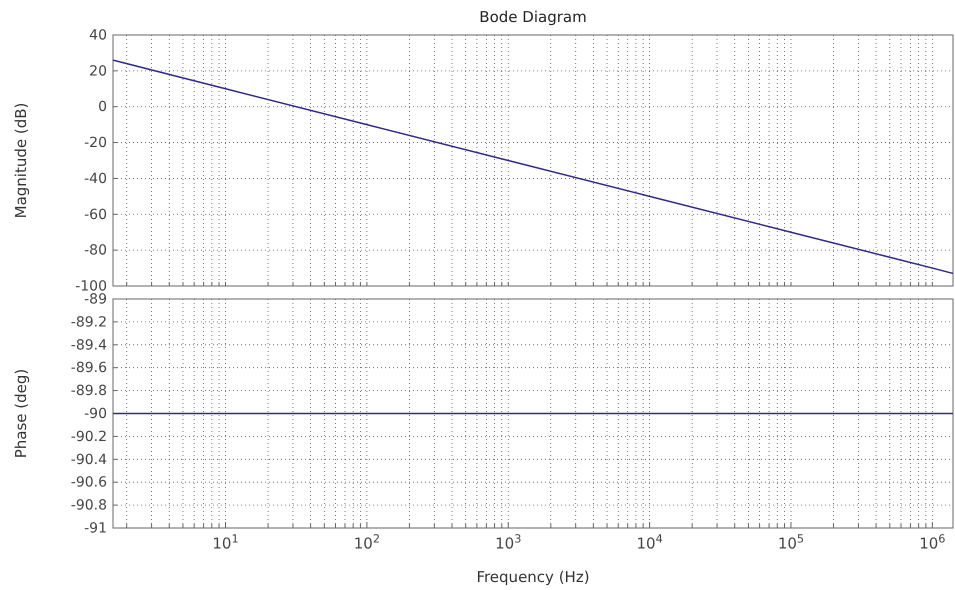 This screenshot has height=590, width=955. I want to click on y-tick-label: -90.6, so click(89, 482).